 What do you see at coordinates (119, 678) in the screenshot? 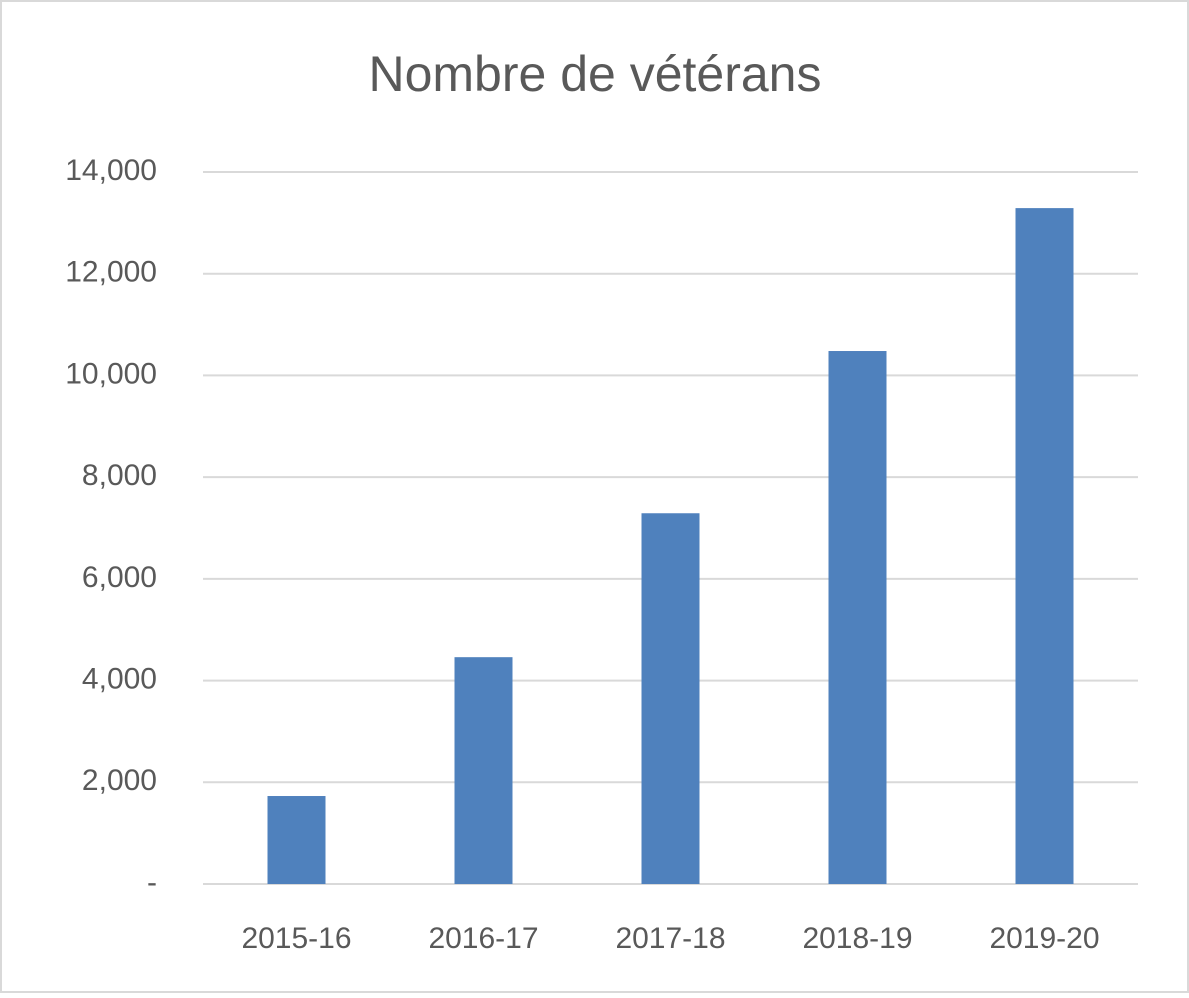
I see `y-tick-label: 4,000` at bounding box center [119, 678].